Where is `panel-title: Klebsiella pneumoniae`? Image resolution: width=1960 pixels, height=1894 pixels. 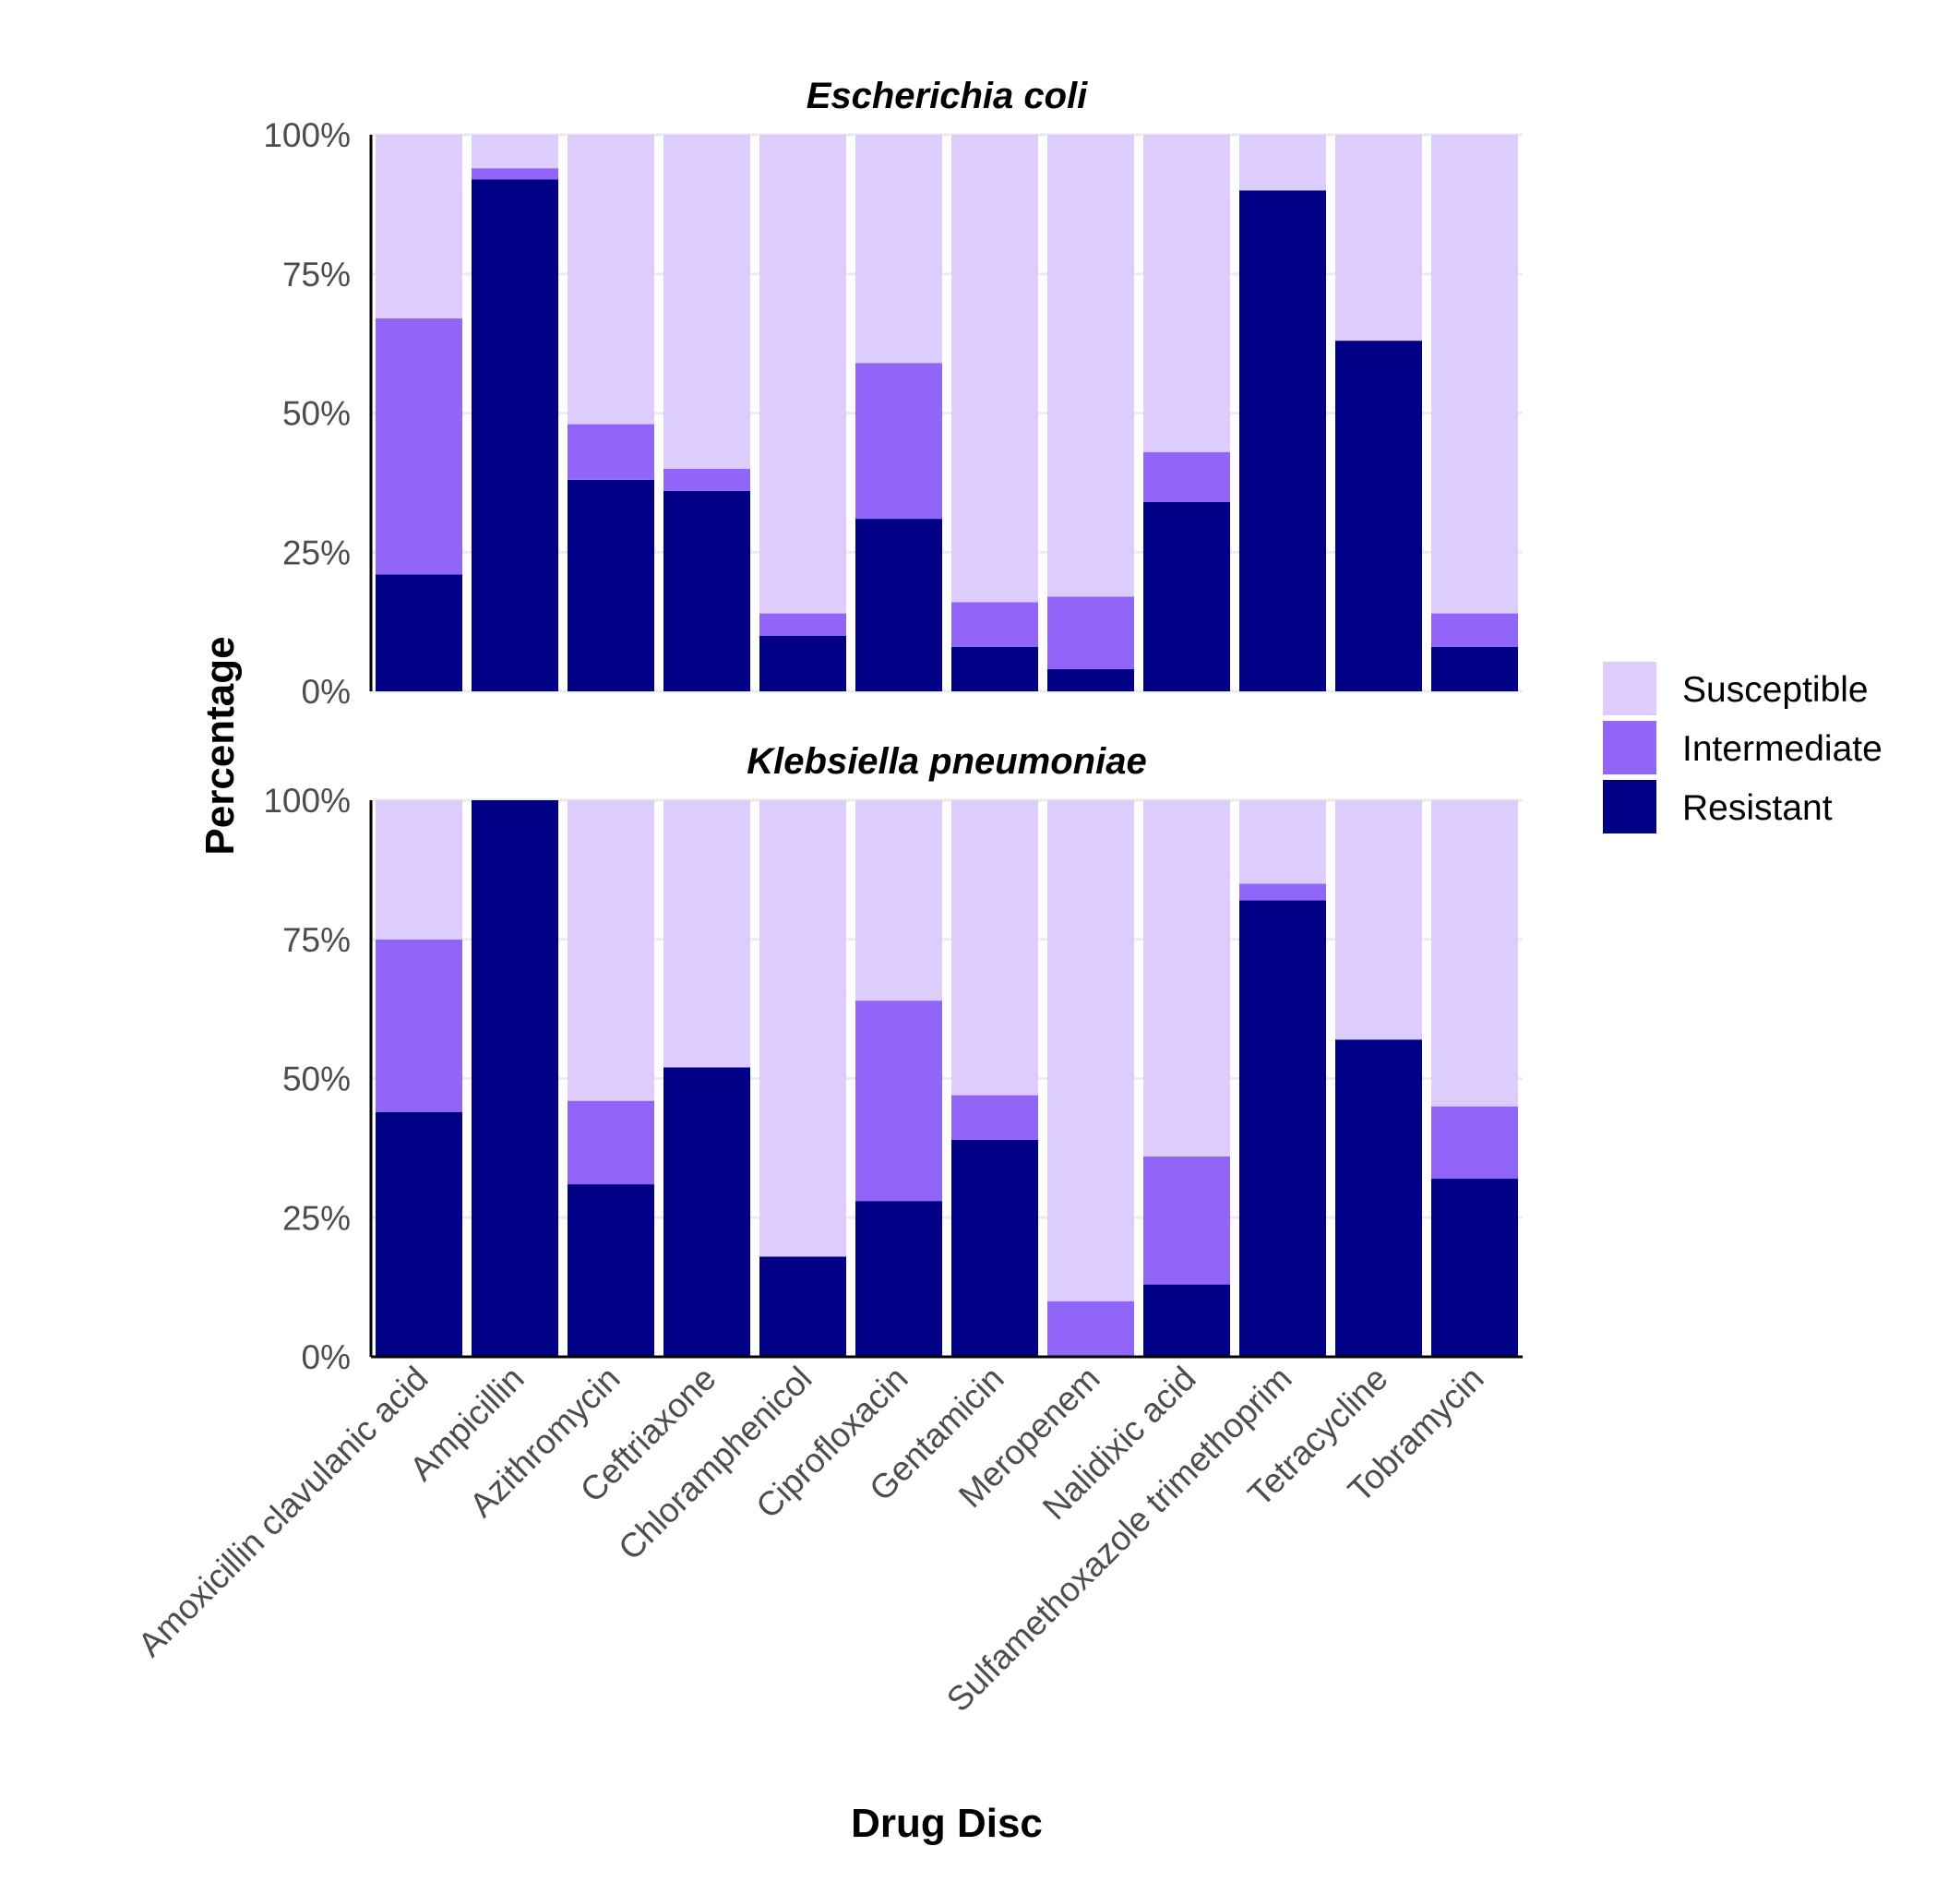
panel-title: Klebsiella pneumoniae is located at coordinates (946, 761).